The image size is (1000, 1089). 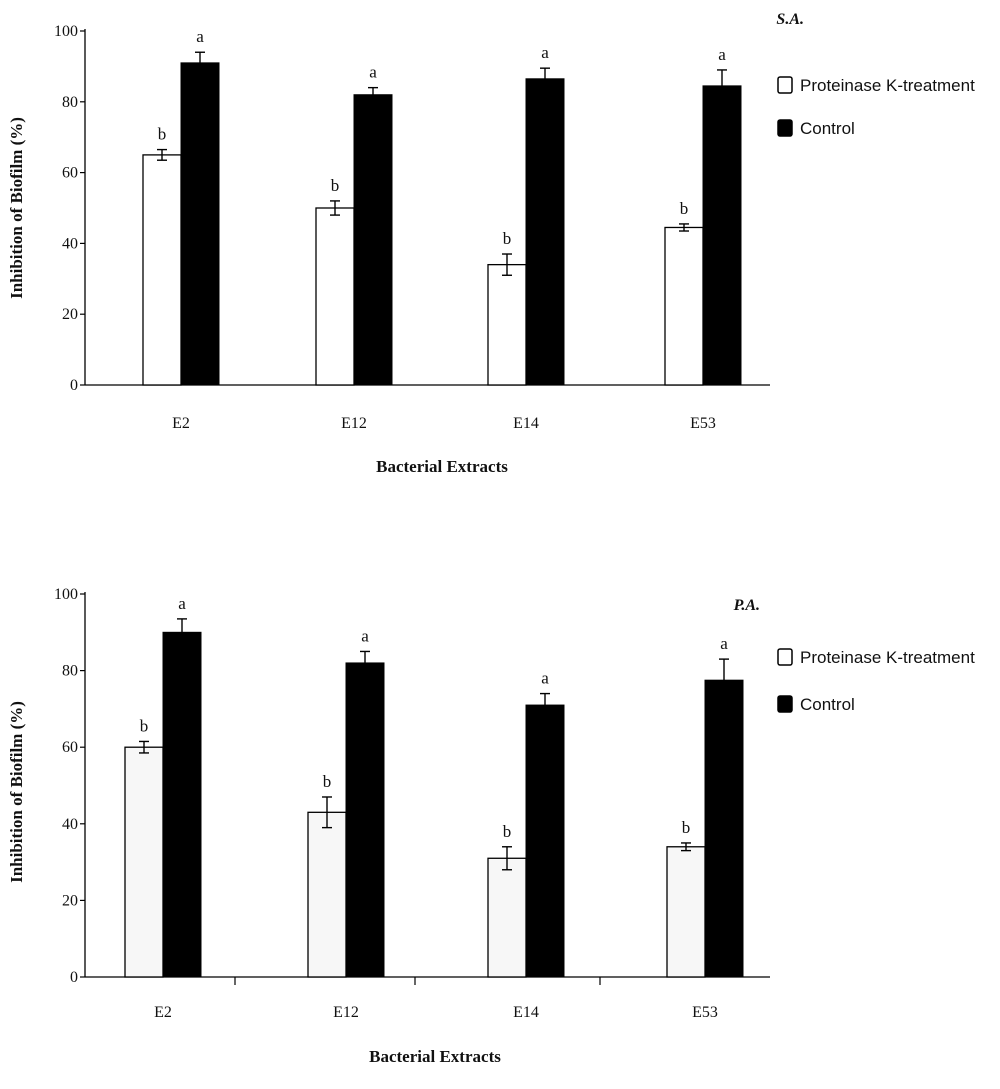 I want to click on panel-label: P.A., so click(x=746, y=605).